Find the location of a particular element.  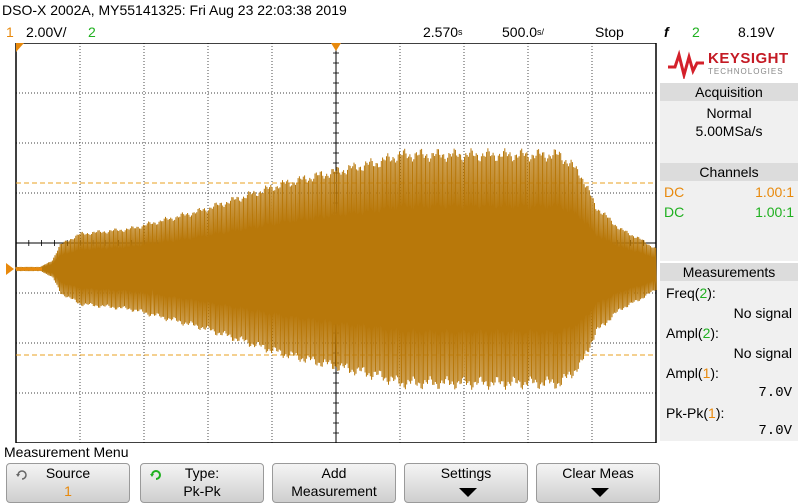

rotate-knob-green-icon is located at coordinates (155, 475).